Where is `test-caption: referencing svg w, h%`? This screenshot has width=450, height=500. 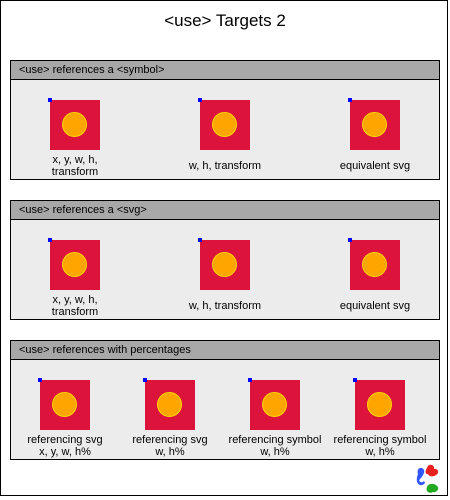
test-caption: referencing svg w, h% is located at coordinates (170, 446).